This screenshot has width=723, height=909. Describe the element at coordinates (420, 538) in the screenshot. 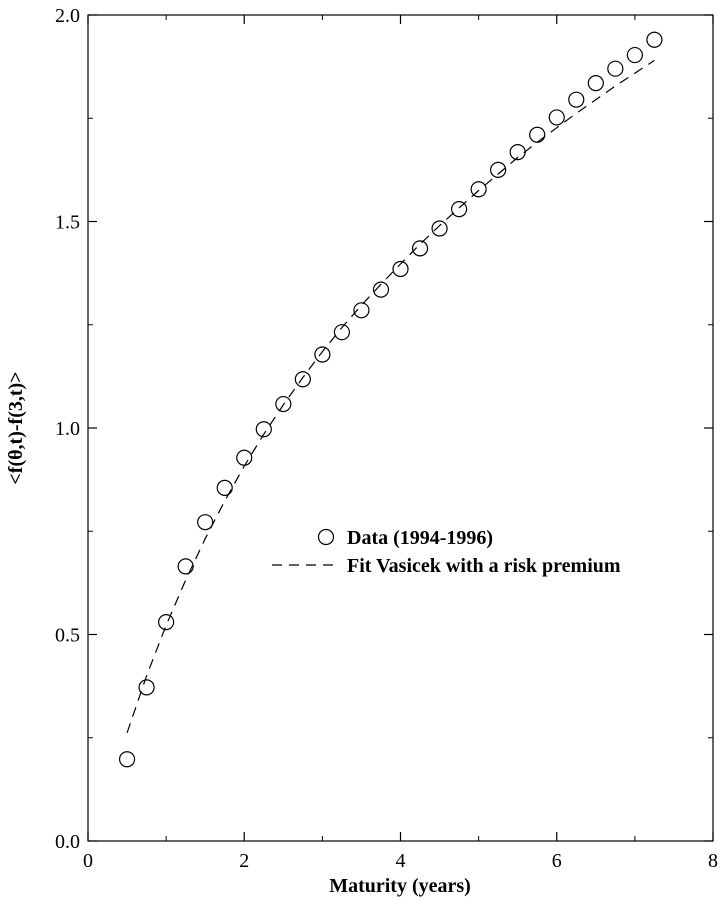

I see `legend-label-data: Data (1994-1996)` at that location.